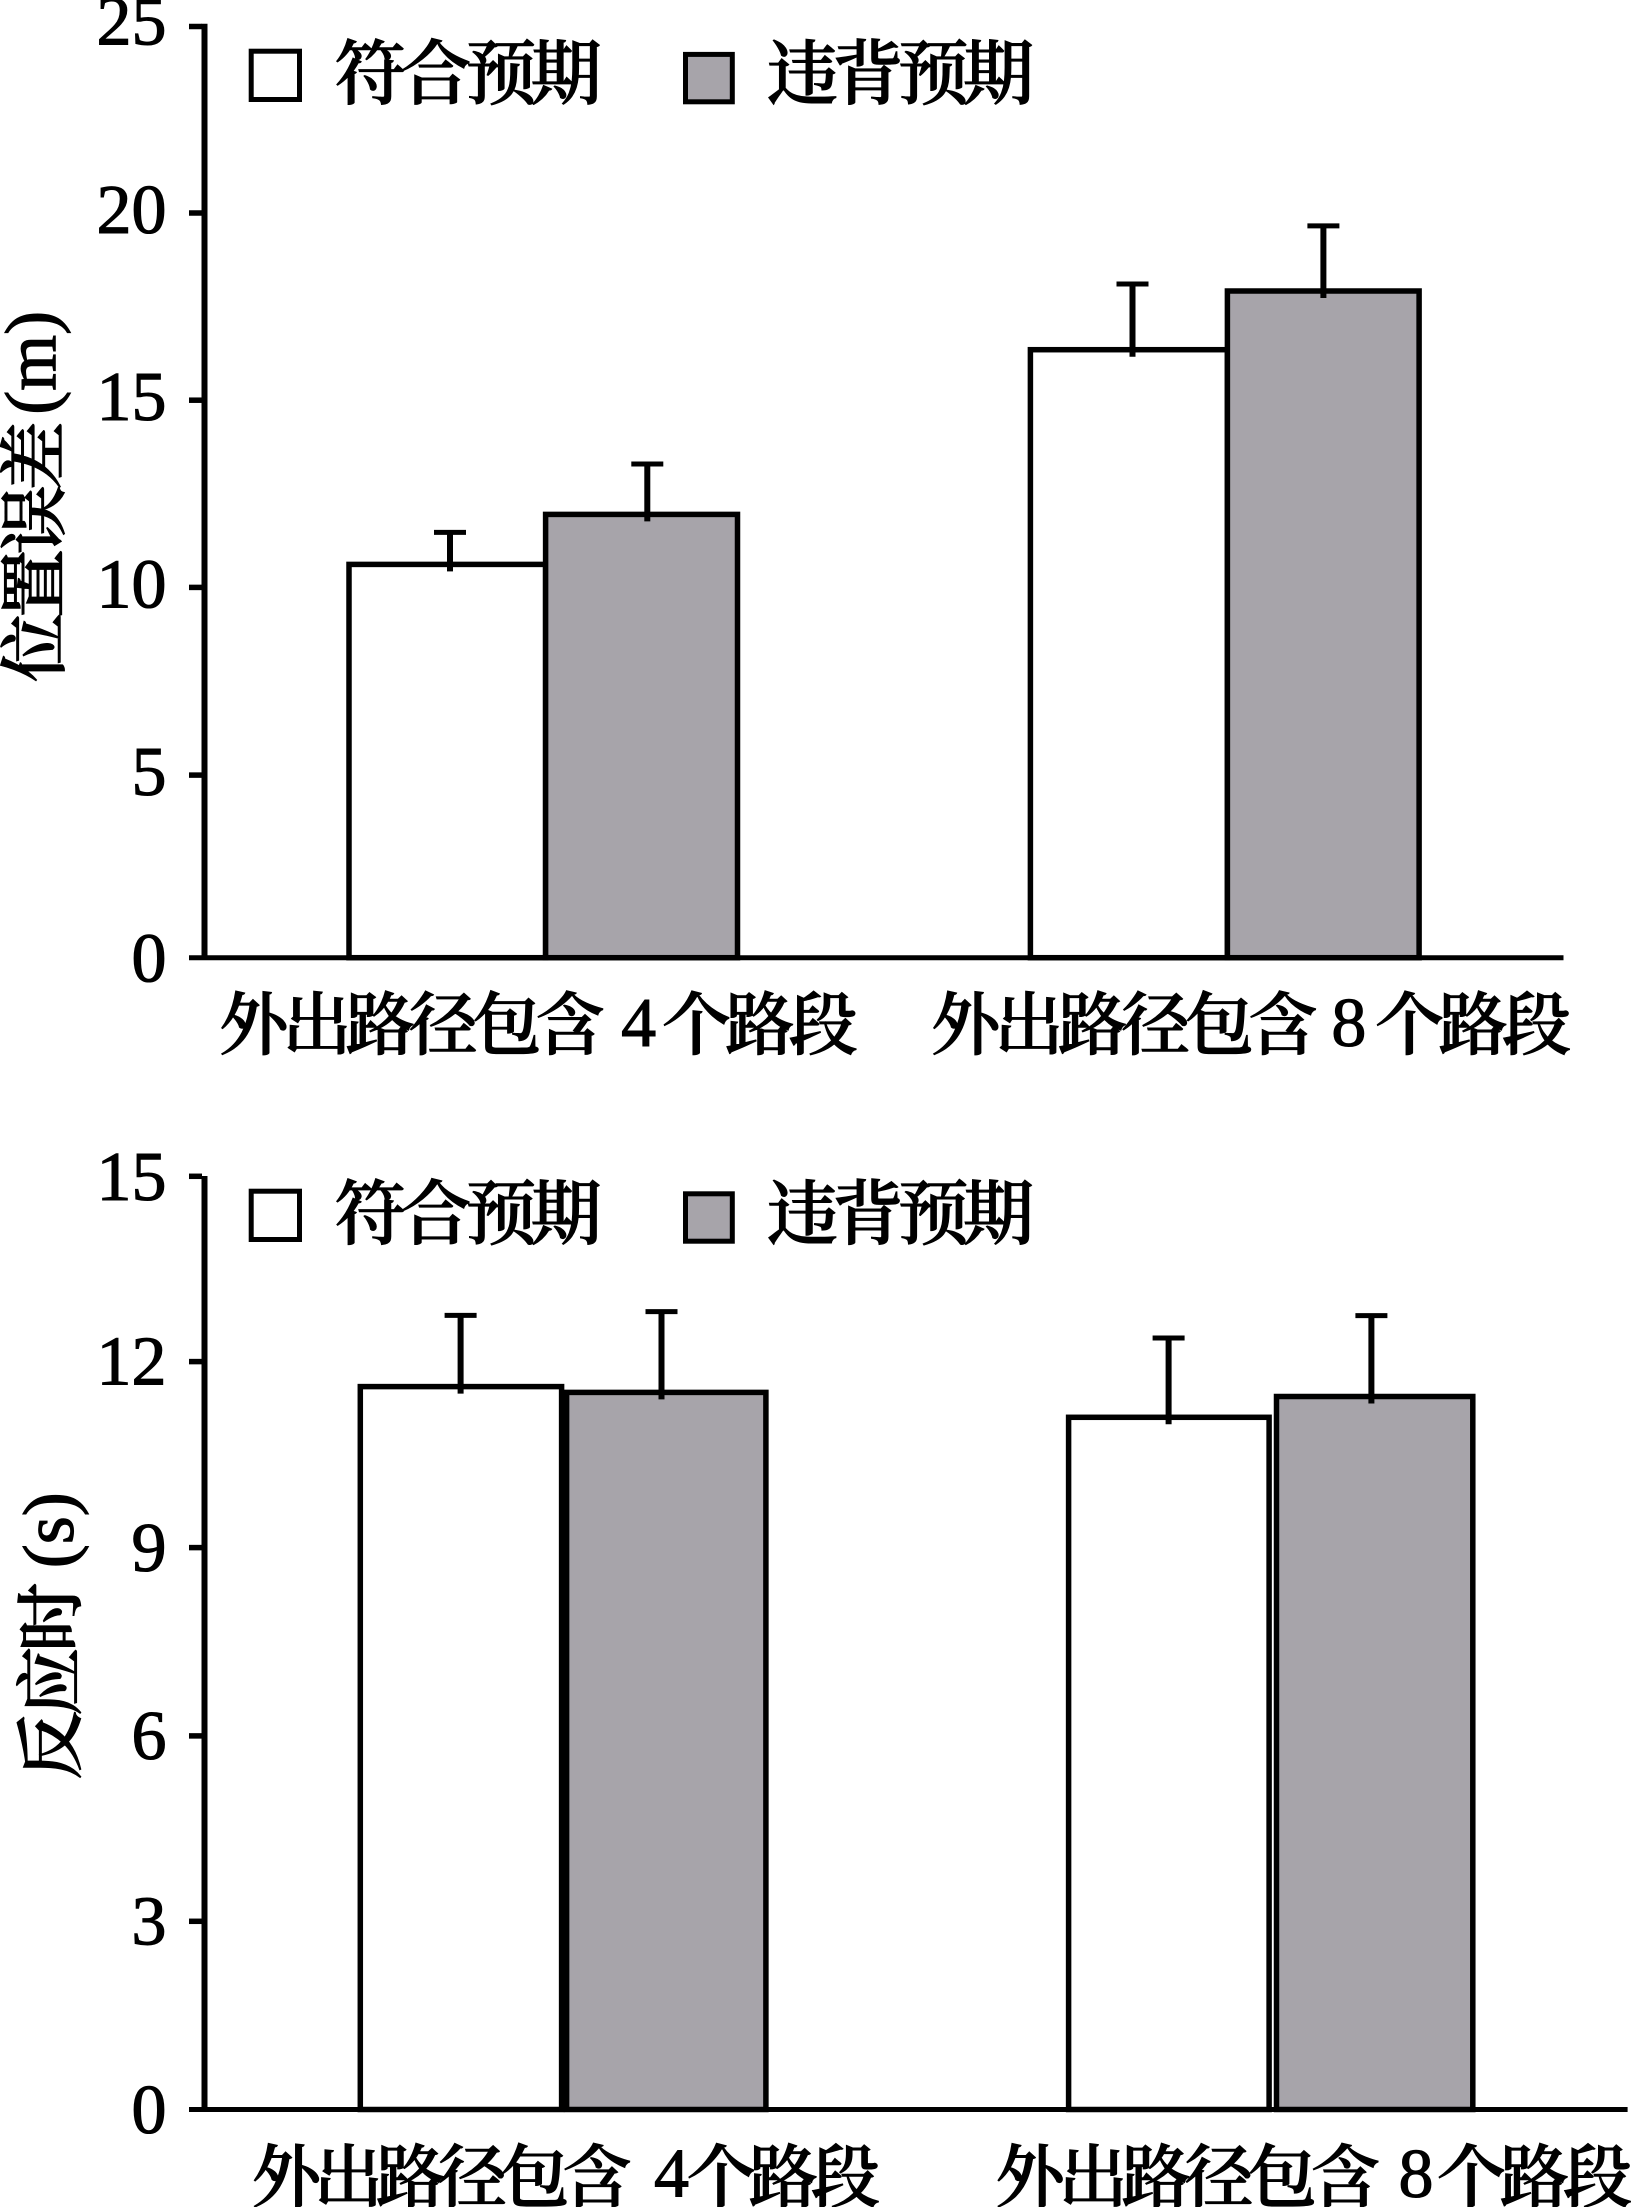 Image resolution: width=1631 pixels, height=2212 pixels. I want to click on svg-text: 12, so click(132, 1362).